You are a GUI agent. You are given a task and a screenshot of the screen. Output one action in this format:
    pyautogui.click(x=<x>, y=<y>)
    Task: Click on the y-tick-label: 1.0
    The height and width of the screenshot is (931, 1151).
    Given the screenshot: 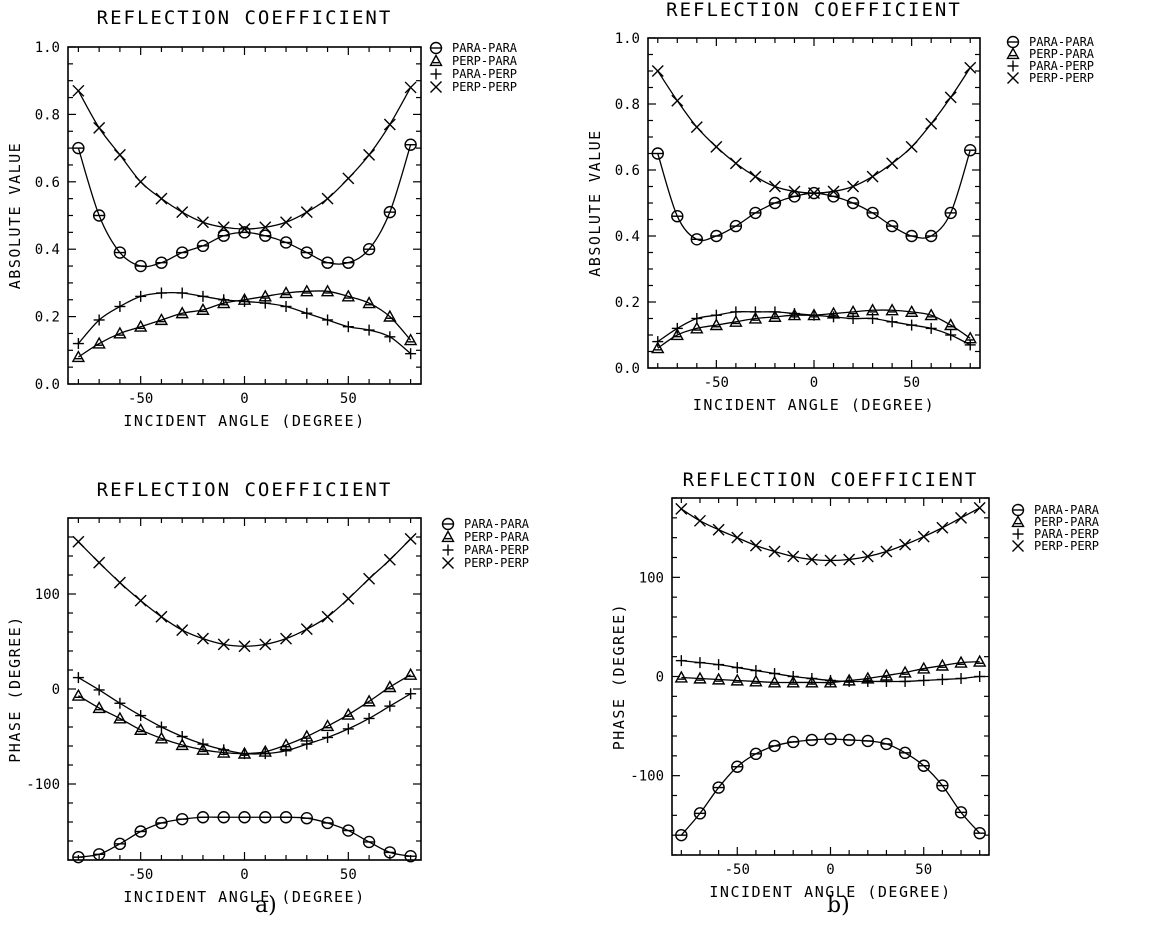 What is the action you would take?
    pyautogui.click(x=47, y=48)
    